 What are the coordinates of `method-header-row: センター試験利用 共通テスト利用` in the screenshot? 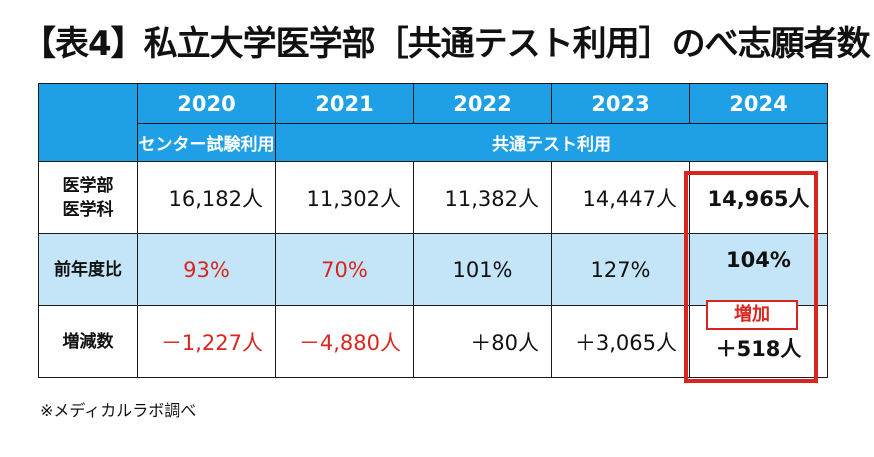 It's located at (433, 142).